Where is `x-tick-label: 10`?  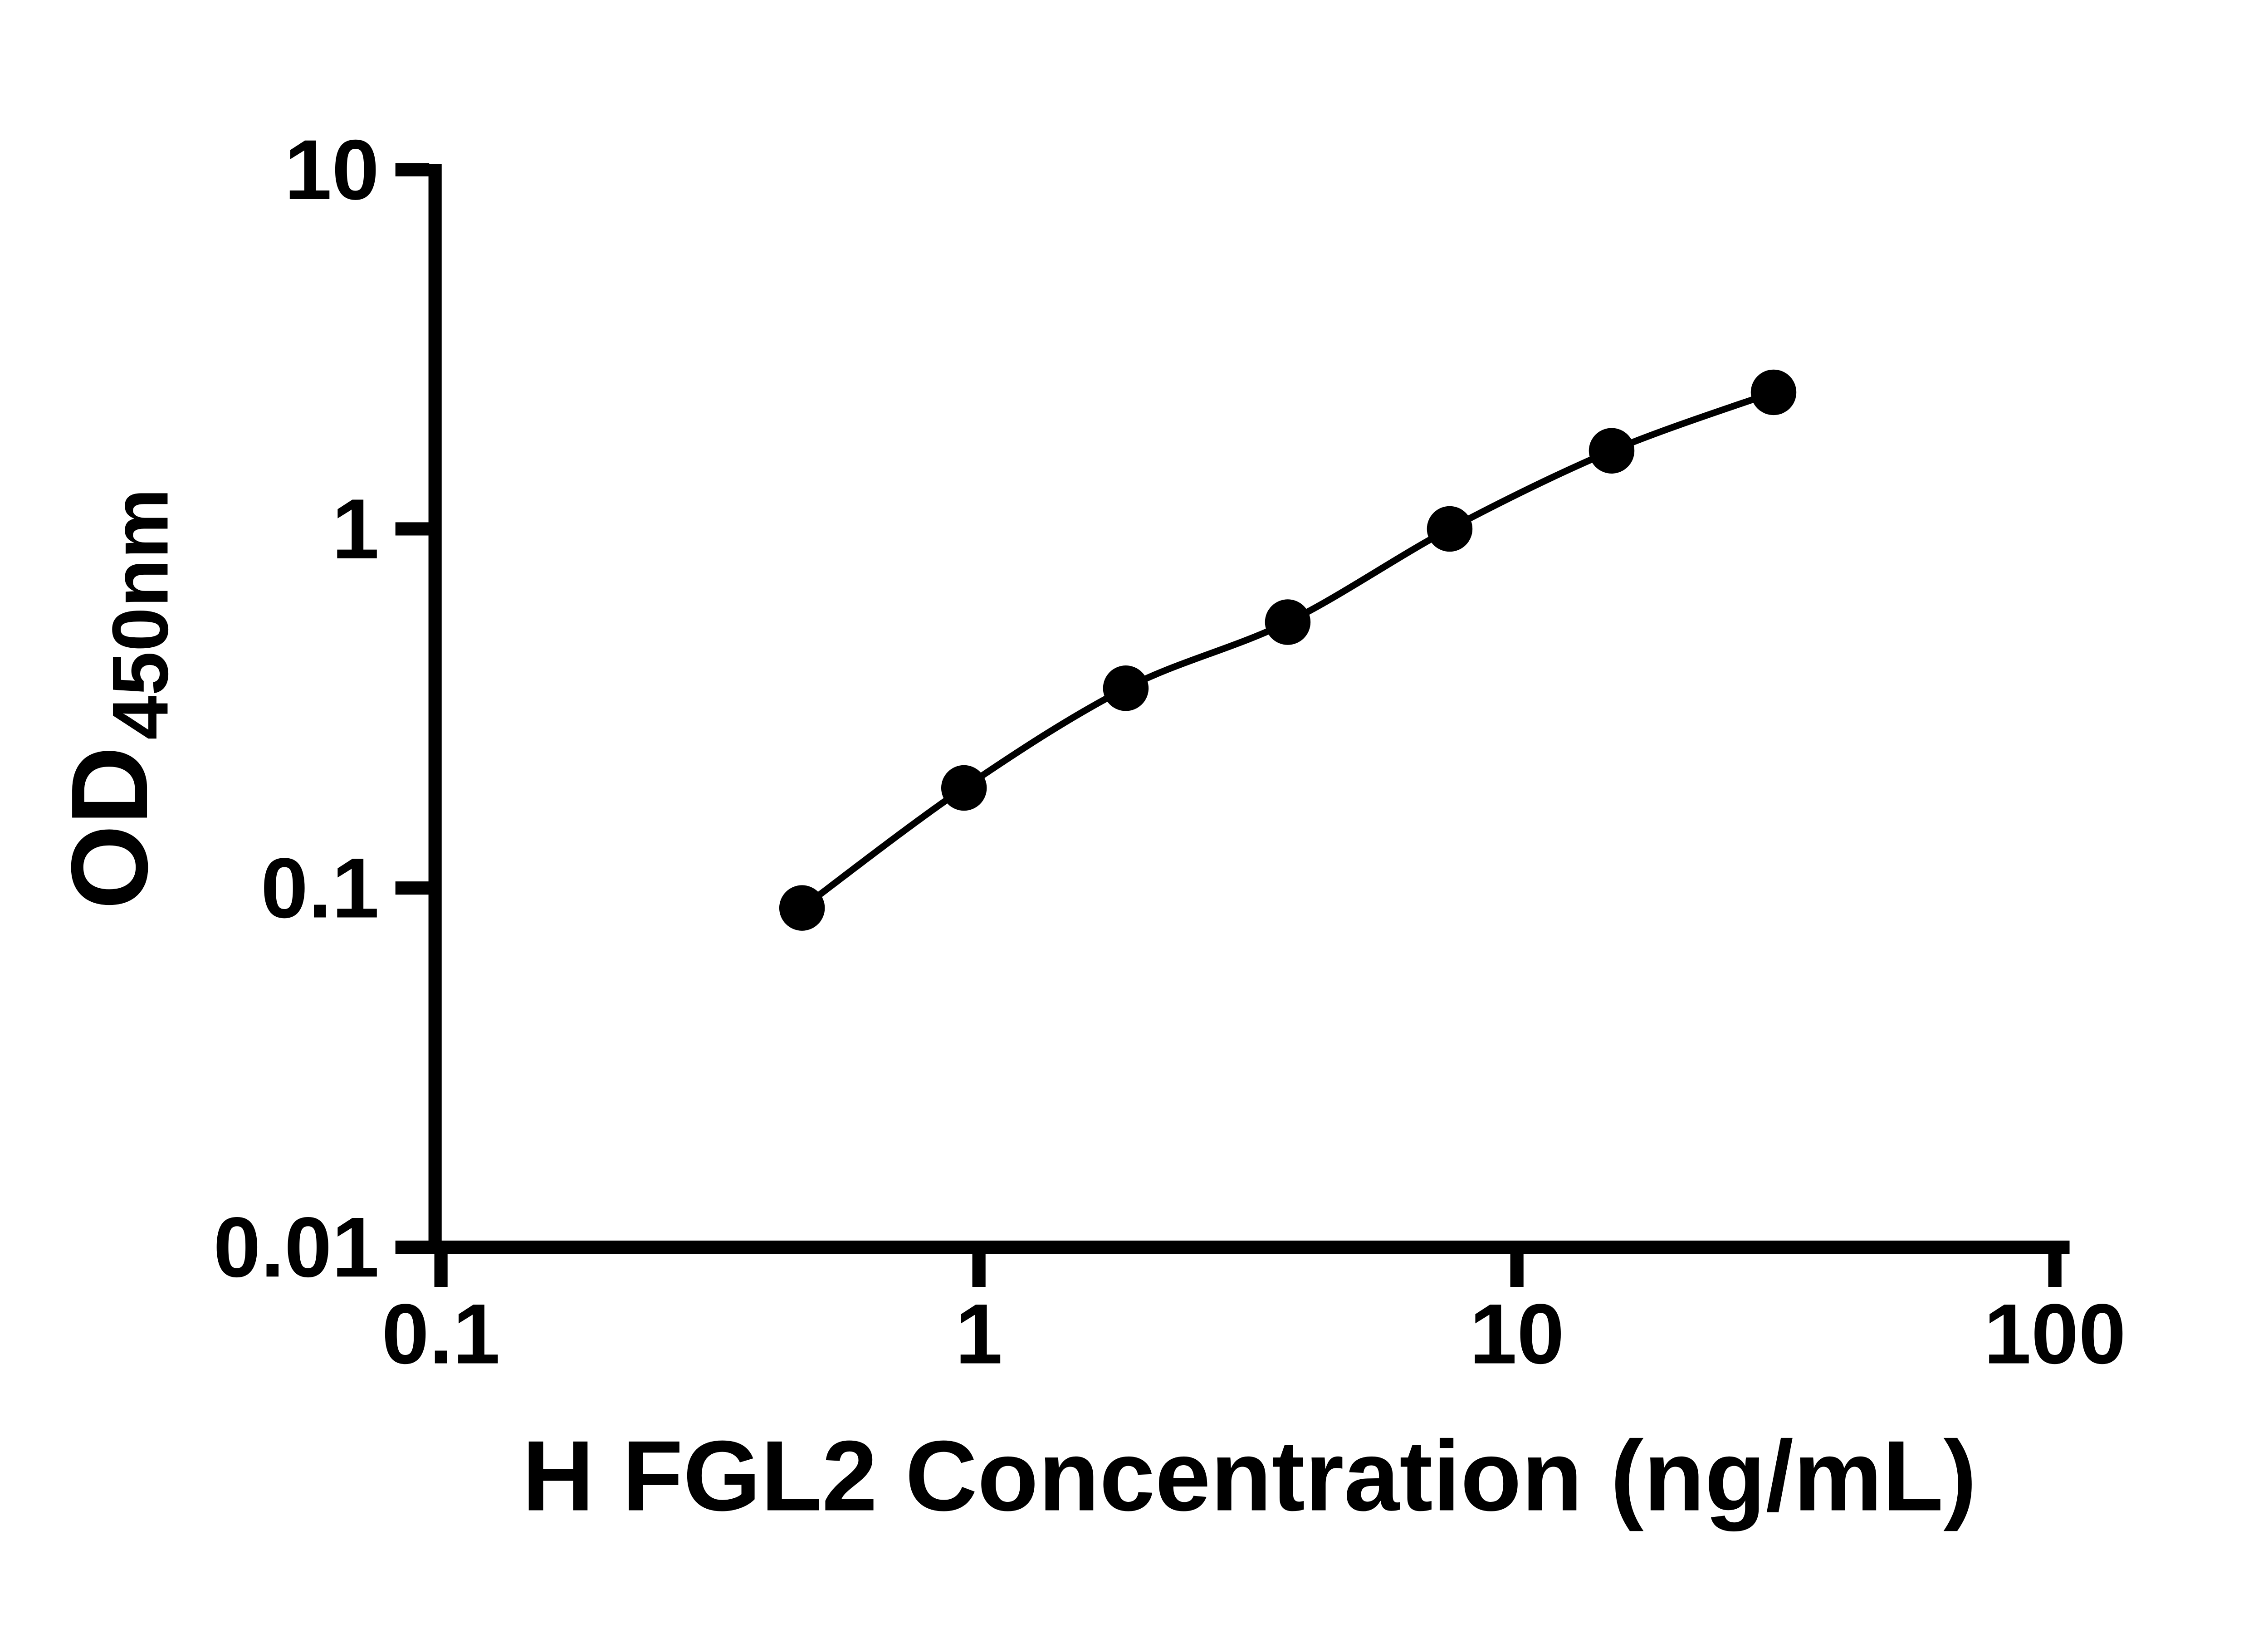
x-tick-label: 10 is located at coordinates (1517, 1333).